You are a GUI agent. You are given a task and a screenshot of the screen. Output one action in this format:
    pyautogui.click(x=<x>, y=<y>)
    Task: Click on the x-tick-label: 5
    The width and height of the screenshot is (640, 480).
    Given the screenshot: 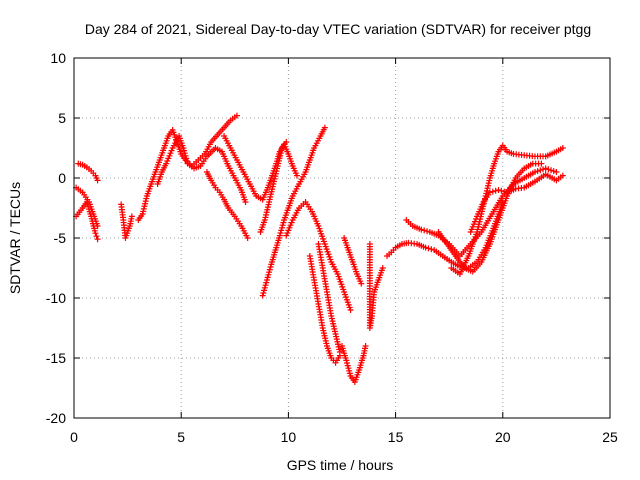 What is the action you would take?
    pyautogui.click(x=181, y=437)
    